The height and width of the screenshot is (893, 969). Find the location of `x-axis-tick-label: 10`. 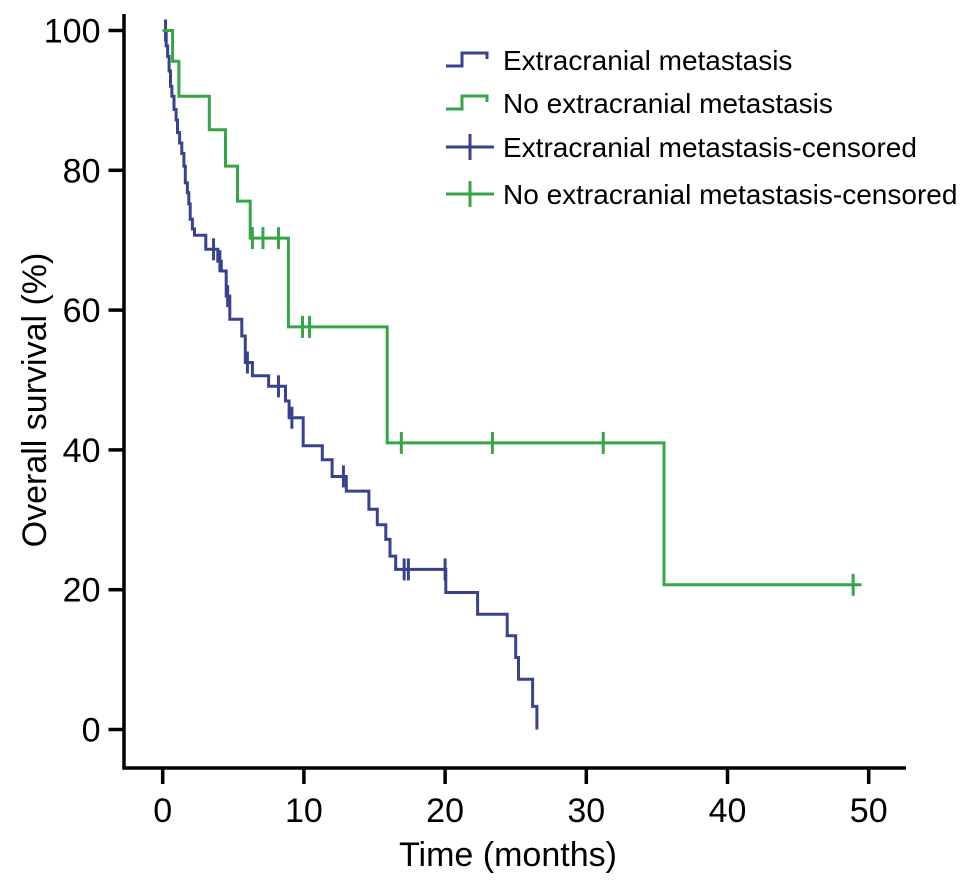

x-axis-tick-label: 10 is located at coordinates (304, 811).